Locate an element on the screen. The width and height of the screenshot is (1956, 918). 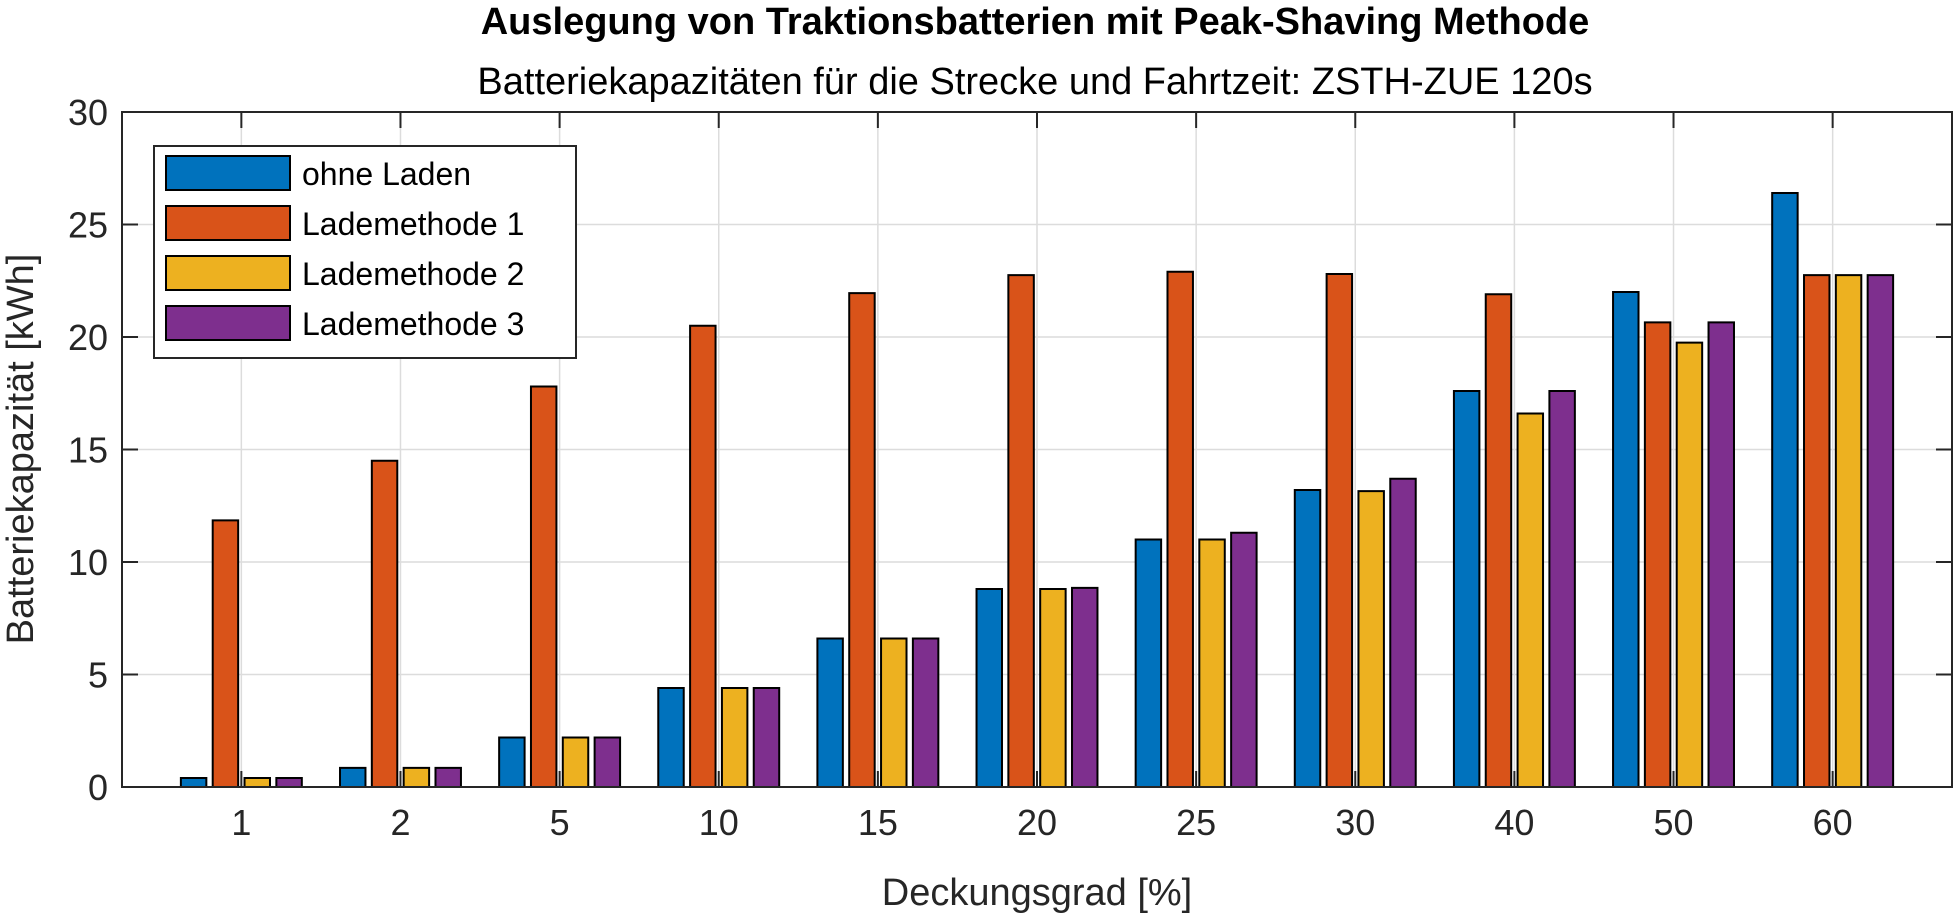
x-tick-label: 50 is located at coordinates (1673, 822).